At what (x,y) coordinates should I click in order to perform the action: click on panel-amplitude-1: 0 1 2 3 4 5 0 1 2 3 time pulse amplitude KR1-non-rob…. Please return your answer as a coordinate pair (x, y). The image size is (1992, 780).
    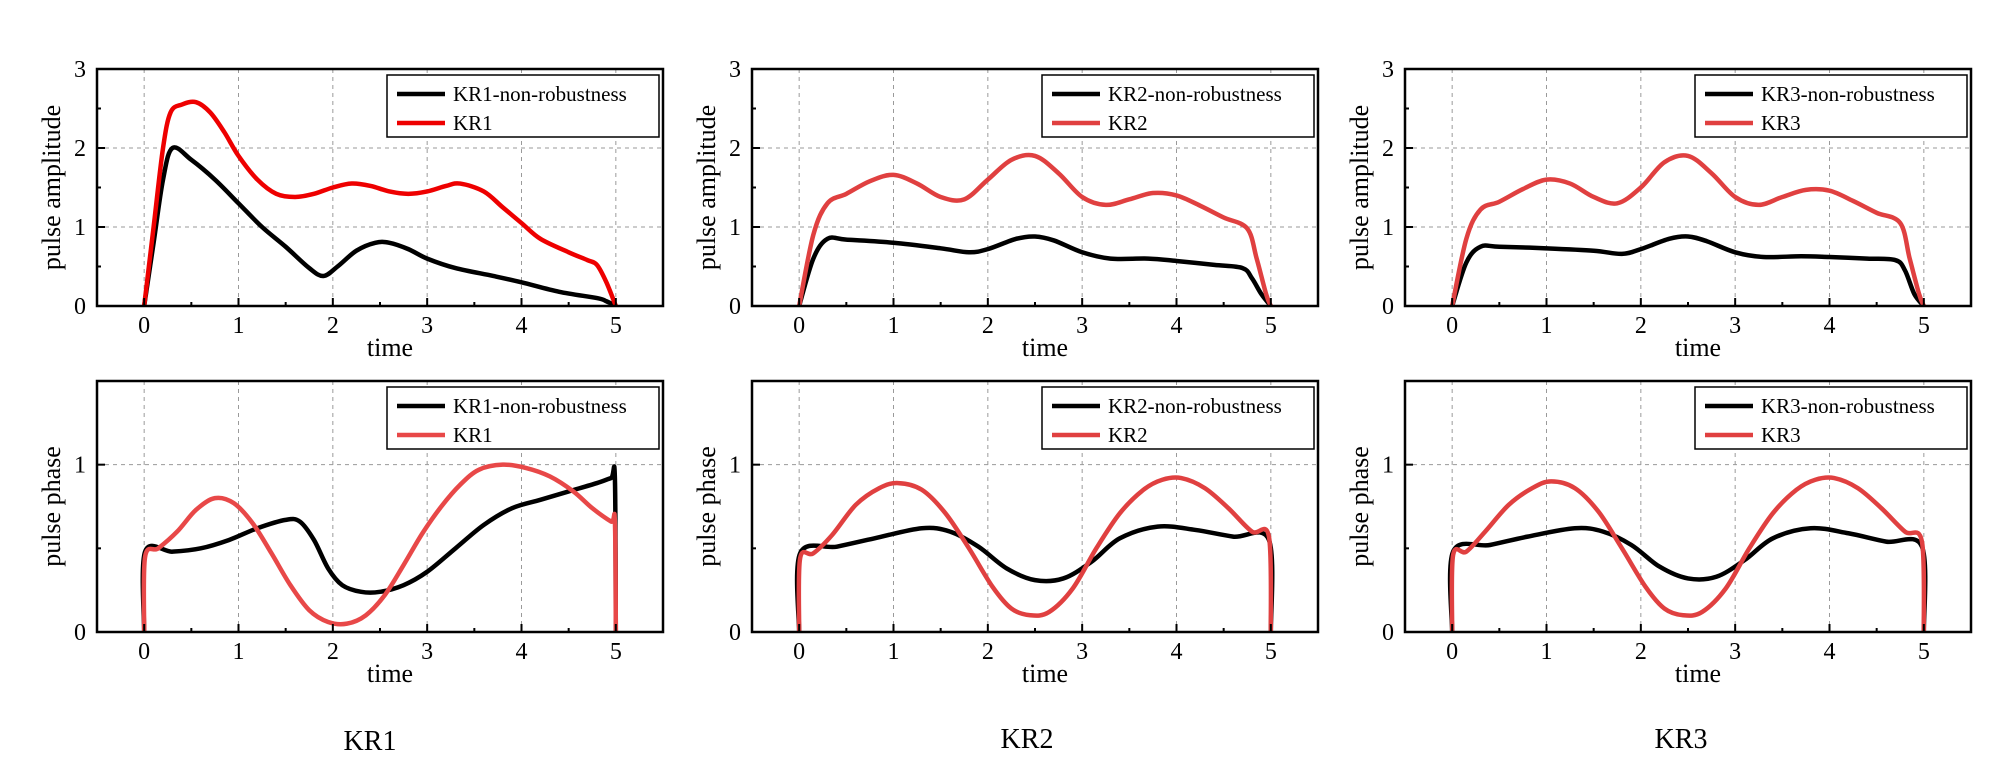
    Looking at the image, I should click on (351, 209).